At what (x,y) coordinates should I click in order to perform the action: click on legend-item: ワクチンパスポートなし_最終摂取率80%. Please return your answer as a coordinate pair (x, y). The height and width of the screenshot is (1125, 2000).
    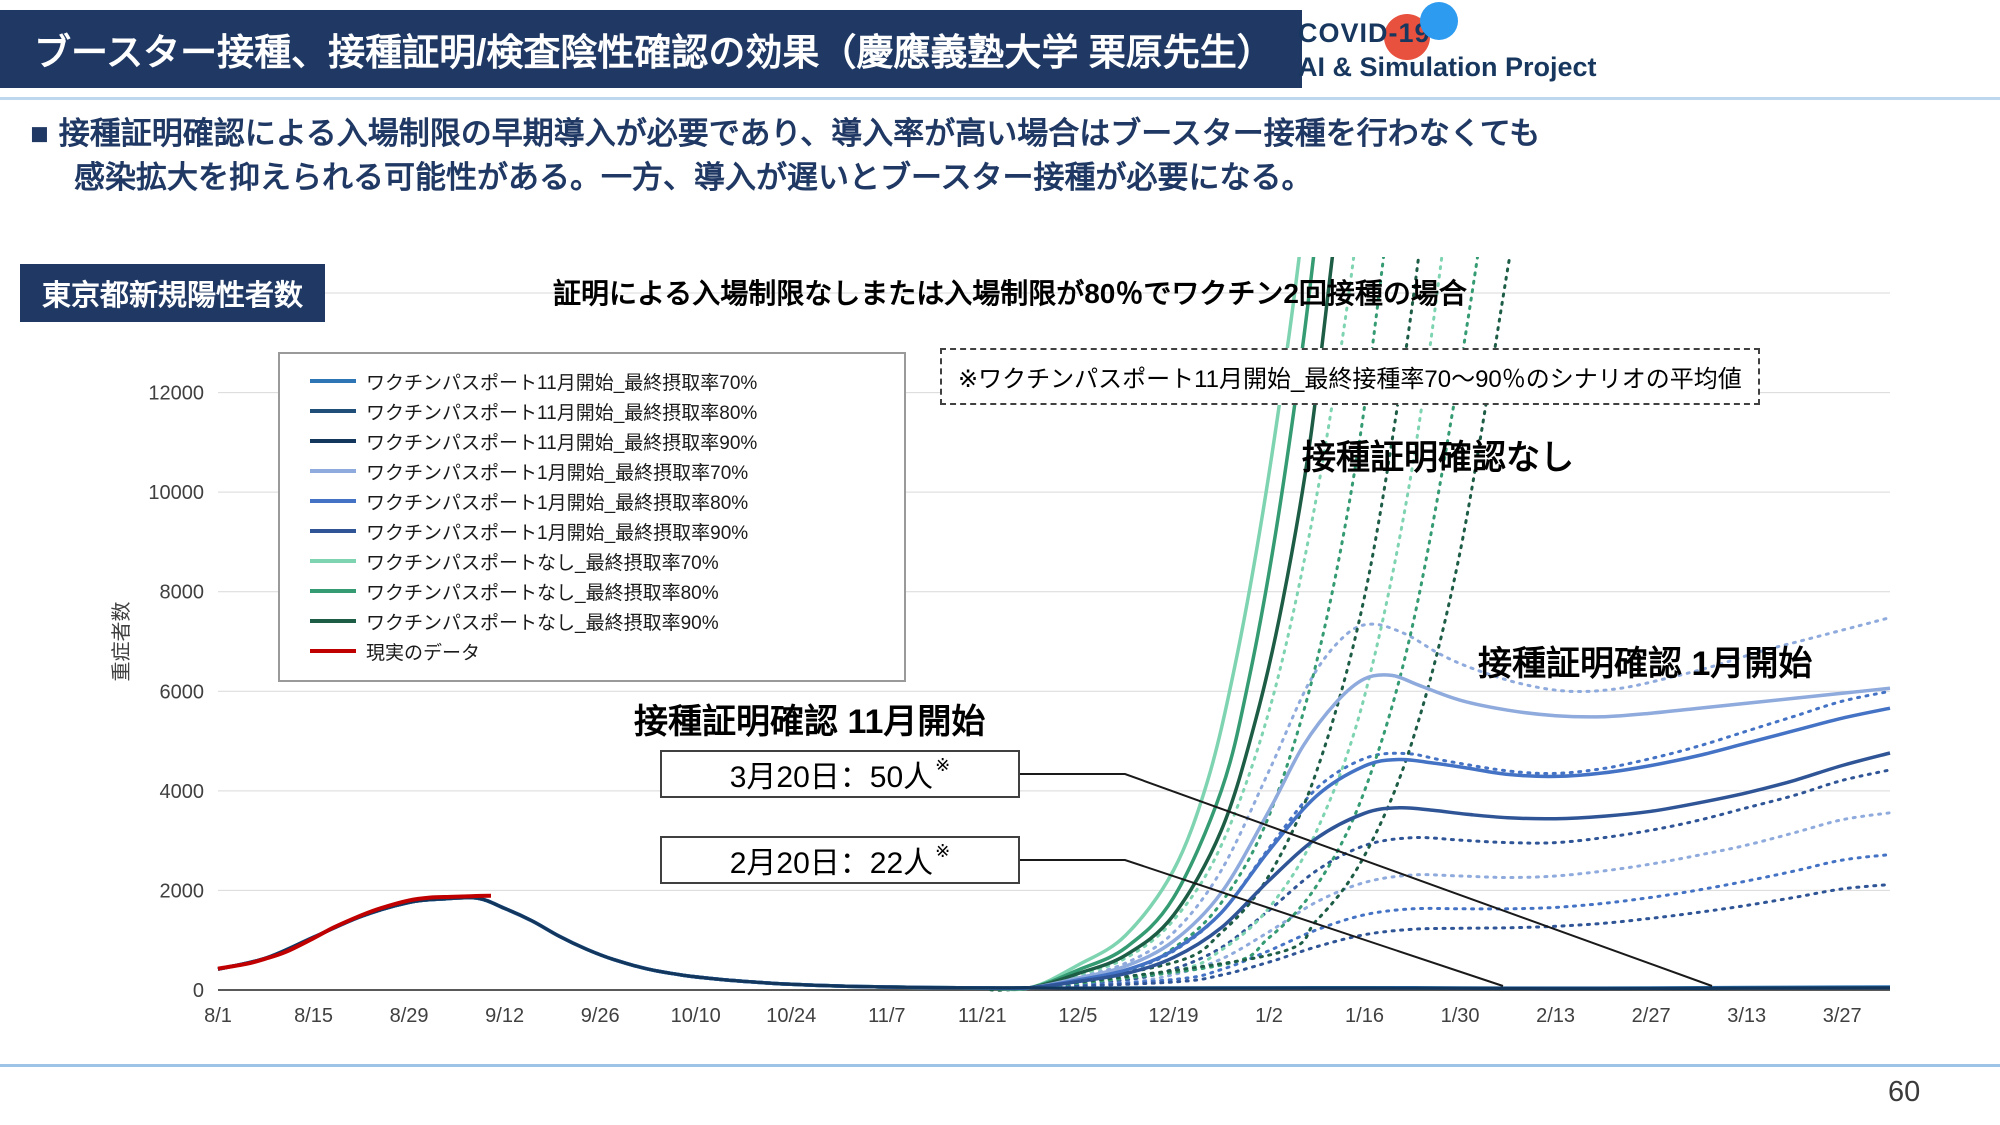
    Looking at the image, I should click on (592, 591).